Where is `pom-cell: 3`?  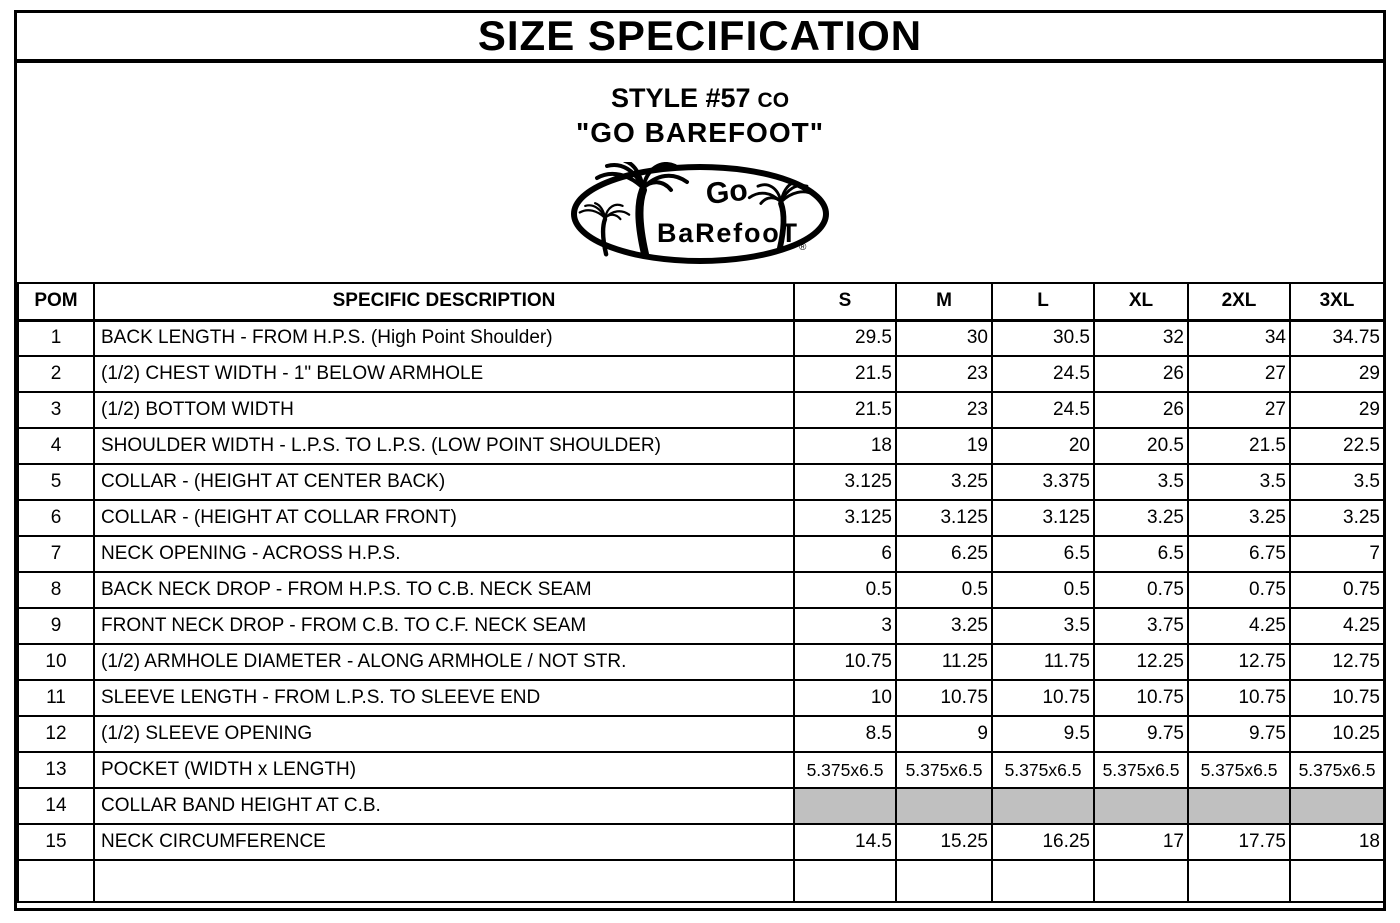 pom-cell: 3 is located at coordinates (56, 410).